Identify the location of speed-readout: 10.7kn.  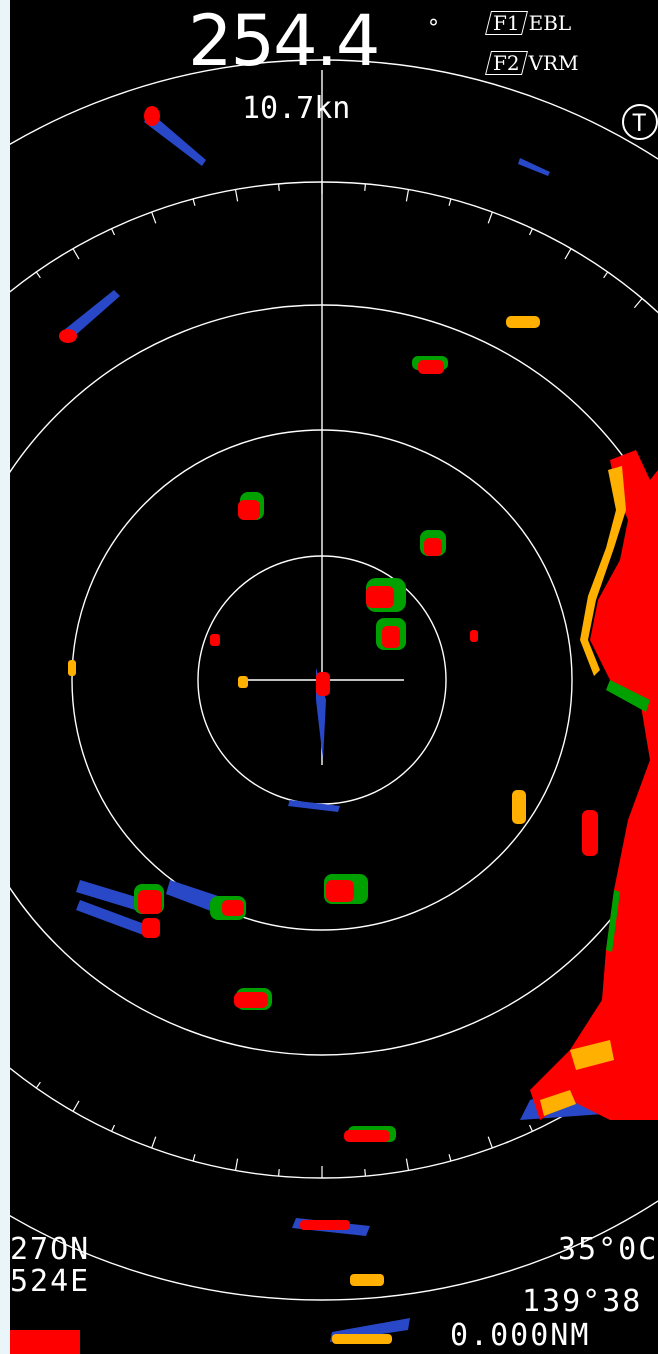
(296, 108).